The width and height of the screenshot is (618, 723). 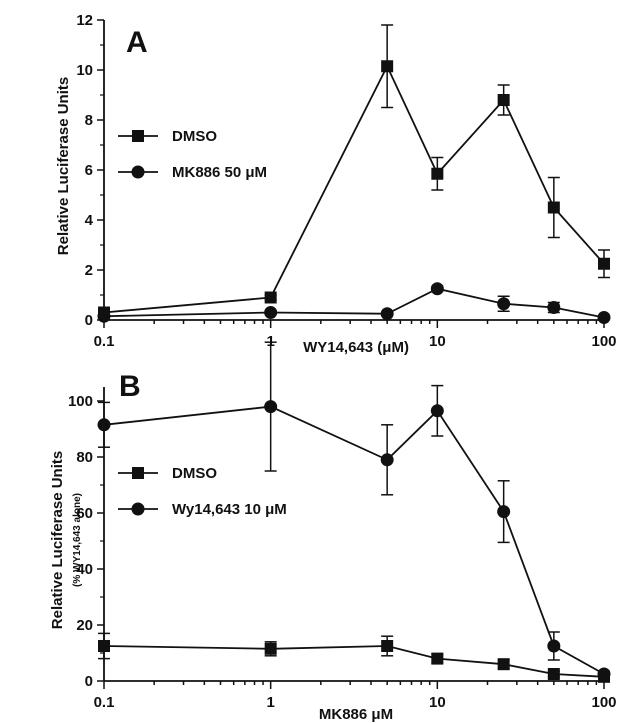 I want to click on panel-b-y-tick-label: 80, so click(x=84, y=457).